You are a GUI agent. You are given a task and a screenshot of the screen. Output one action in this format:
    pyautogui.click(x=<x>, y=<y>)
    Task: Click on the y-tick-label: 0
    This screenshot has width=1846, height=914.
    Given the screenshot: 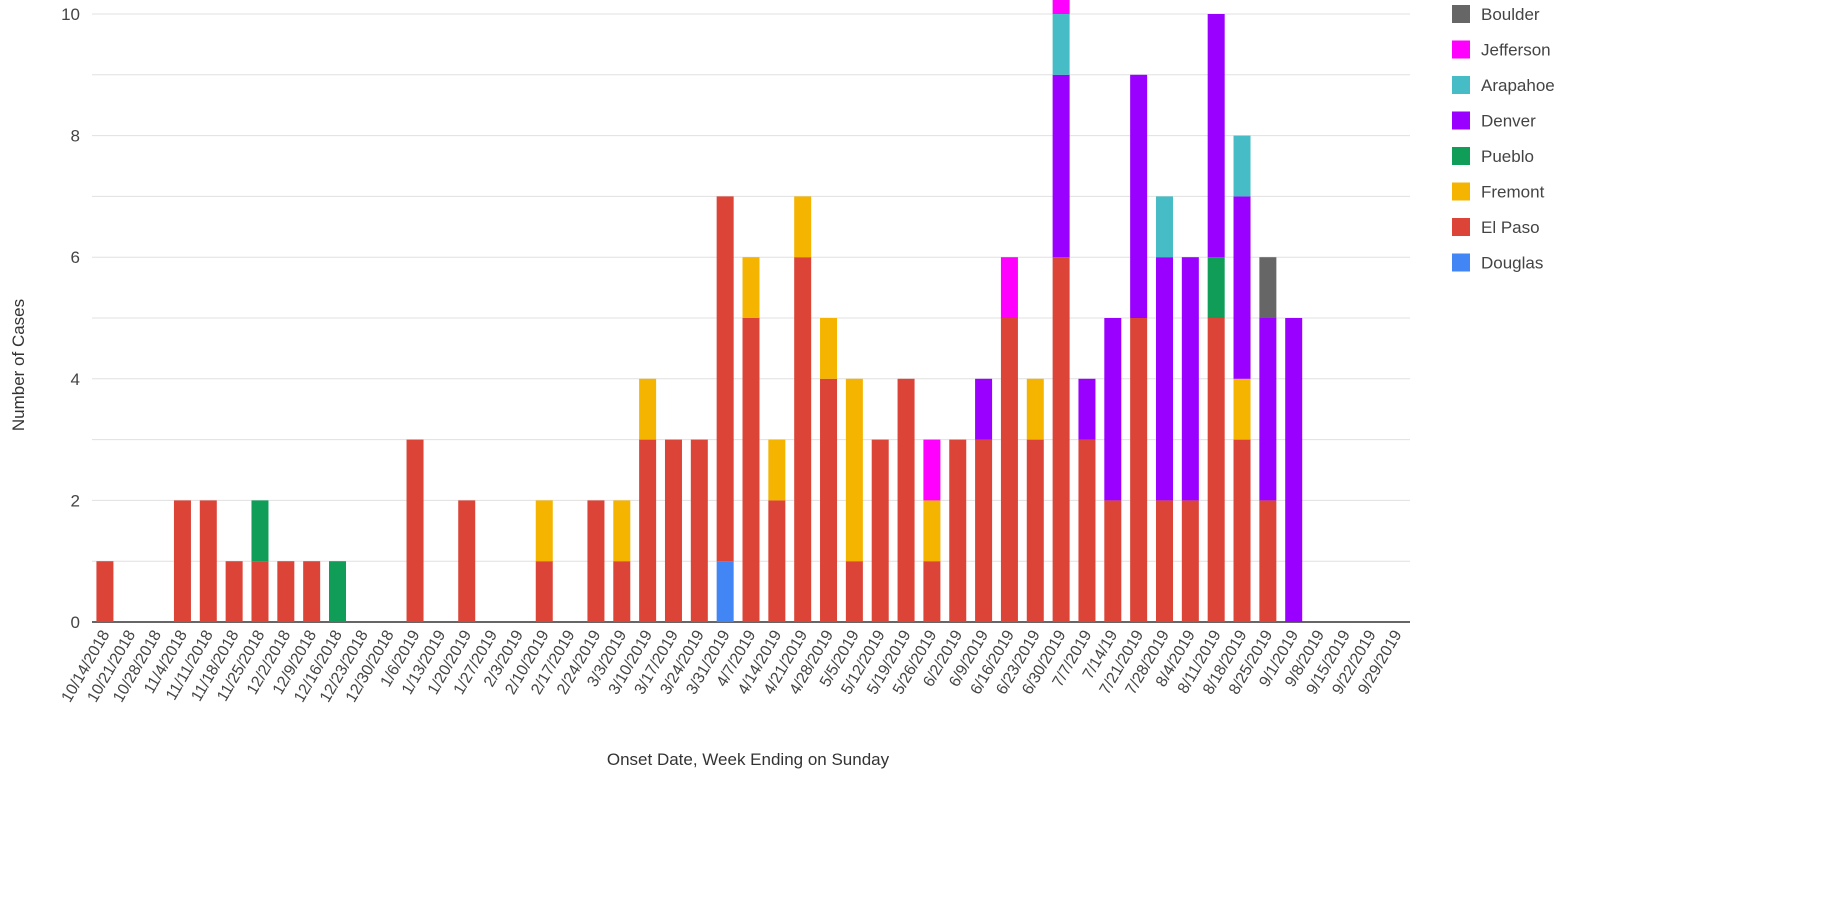 What is the action you would take?
    pyautogui.click(x=75, y=622)
    